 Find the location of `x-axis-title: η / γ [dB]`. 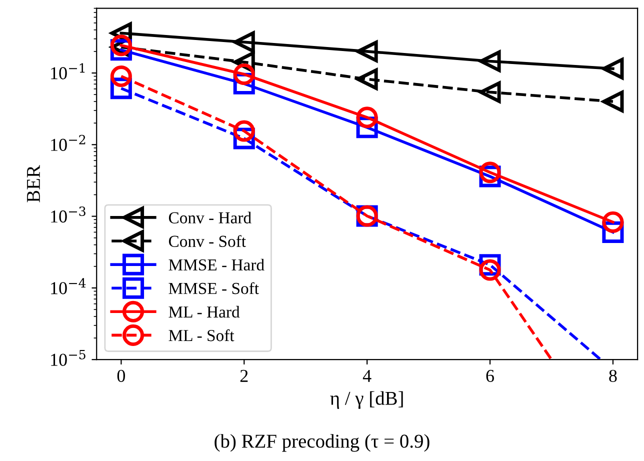

x-axis-title: η / γ [dB] is located at coordinates (366, 400).